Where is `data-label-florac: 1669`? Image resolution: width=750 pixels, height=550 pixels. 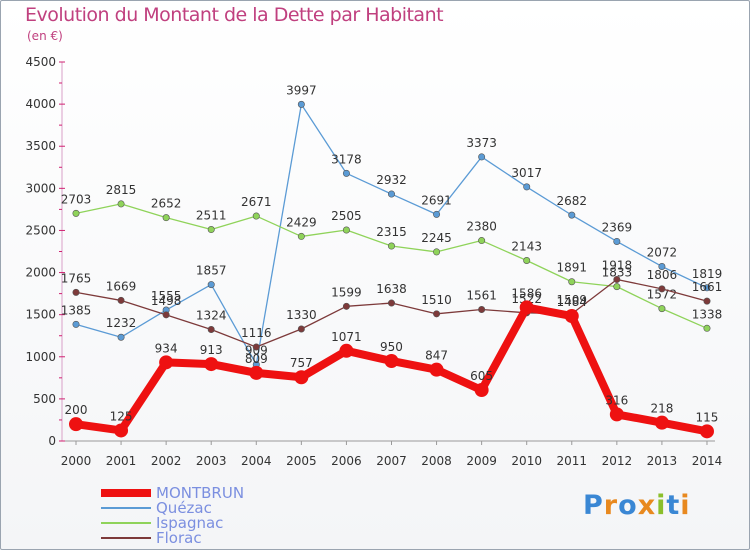
data-label-florac: 1669 is located at coordinates (121, 286).